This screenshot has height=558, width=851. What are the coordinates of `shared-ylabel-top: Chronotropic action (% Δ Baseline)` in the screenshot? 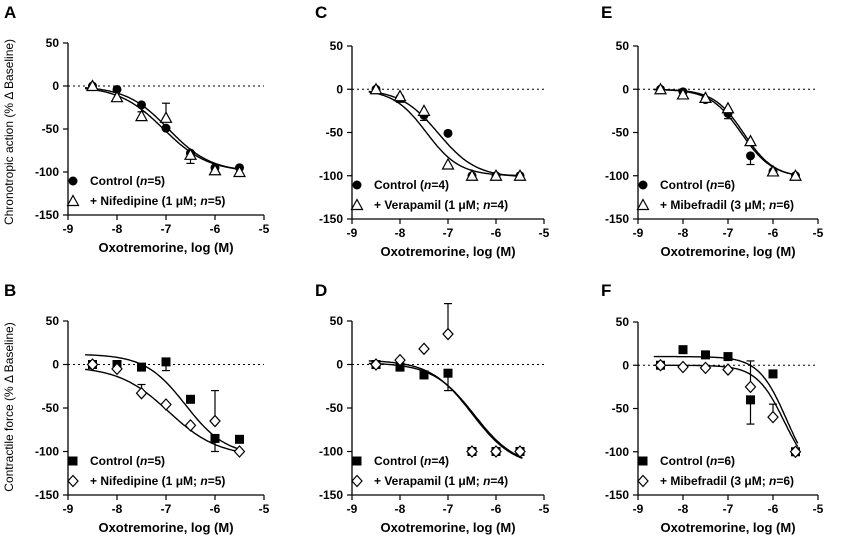 It's located at (9, 132).